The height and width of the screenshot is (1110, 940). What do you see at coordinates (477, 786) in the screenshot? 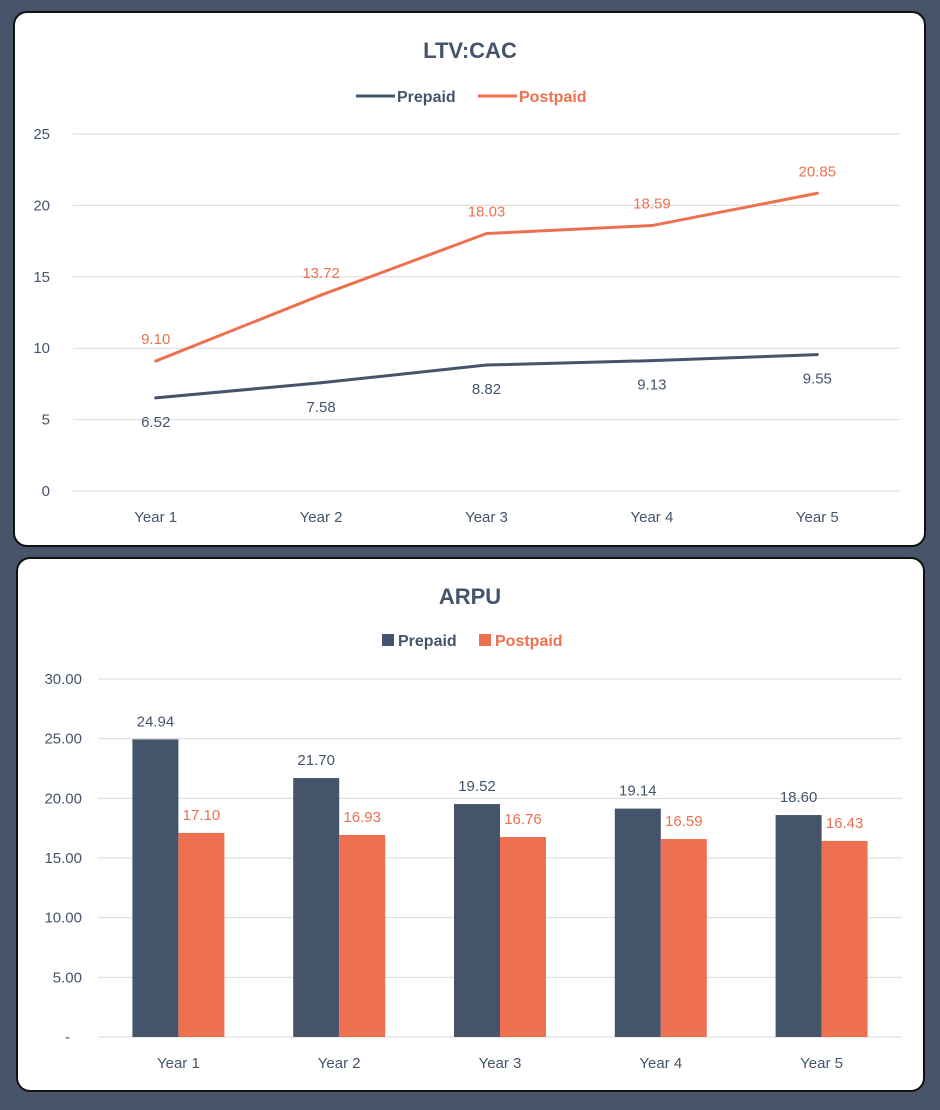
I see `data-label: 19.52` at bounding box center [477, 786].